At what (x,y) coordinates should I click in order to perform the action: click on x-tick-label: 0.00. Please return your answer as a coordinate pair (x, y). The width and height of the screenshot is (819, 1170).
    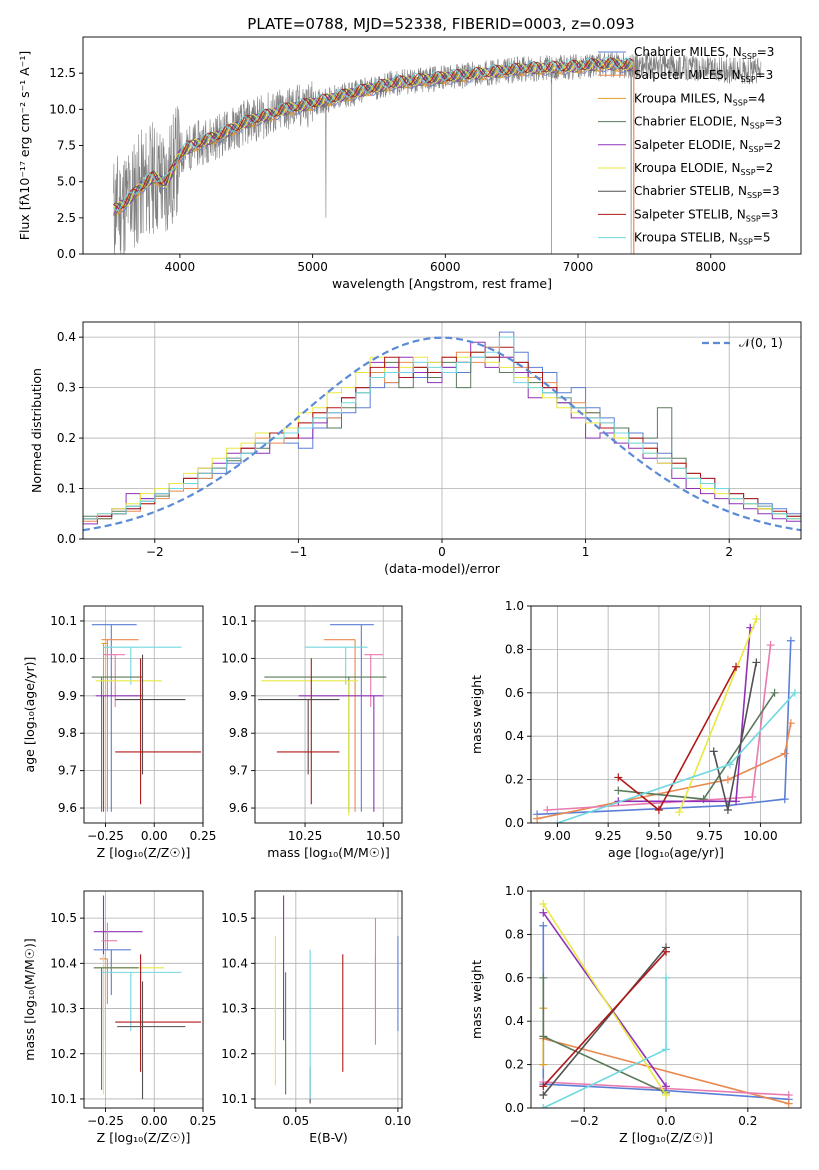
    Looking at the image, I should click on (154, 1121).